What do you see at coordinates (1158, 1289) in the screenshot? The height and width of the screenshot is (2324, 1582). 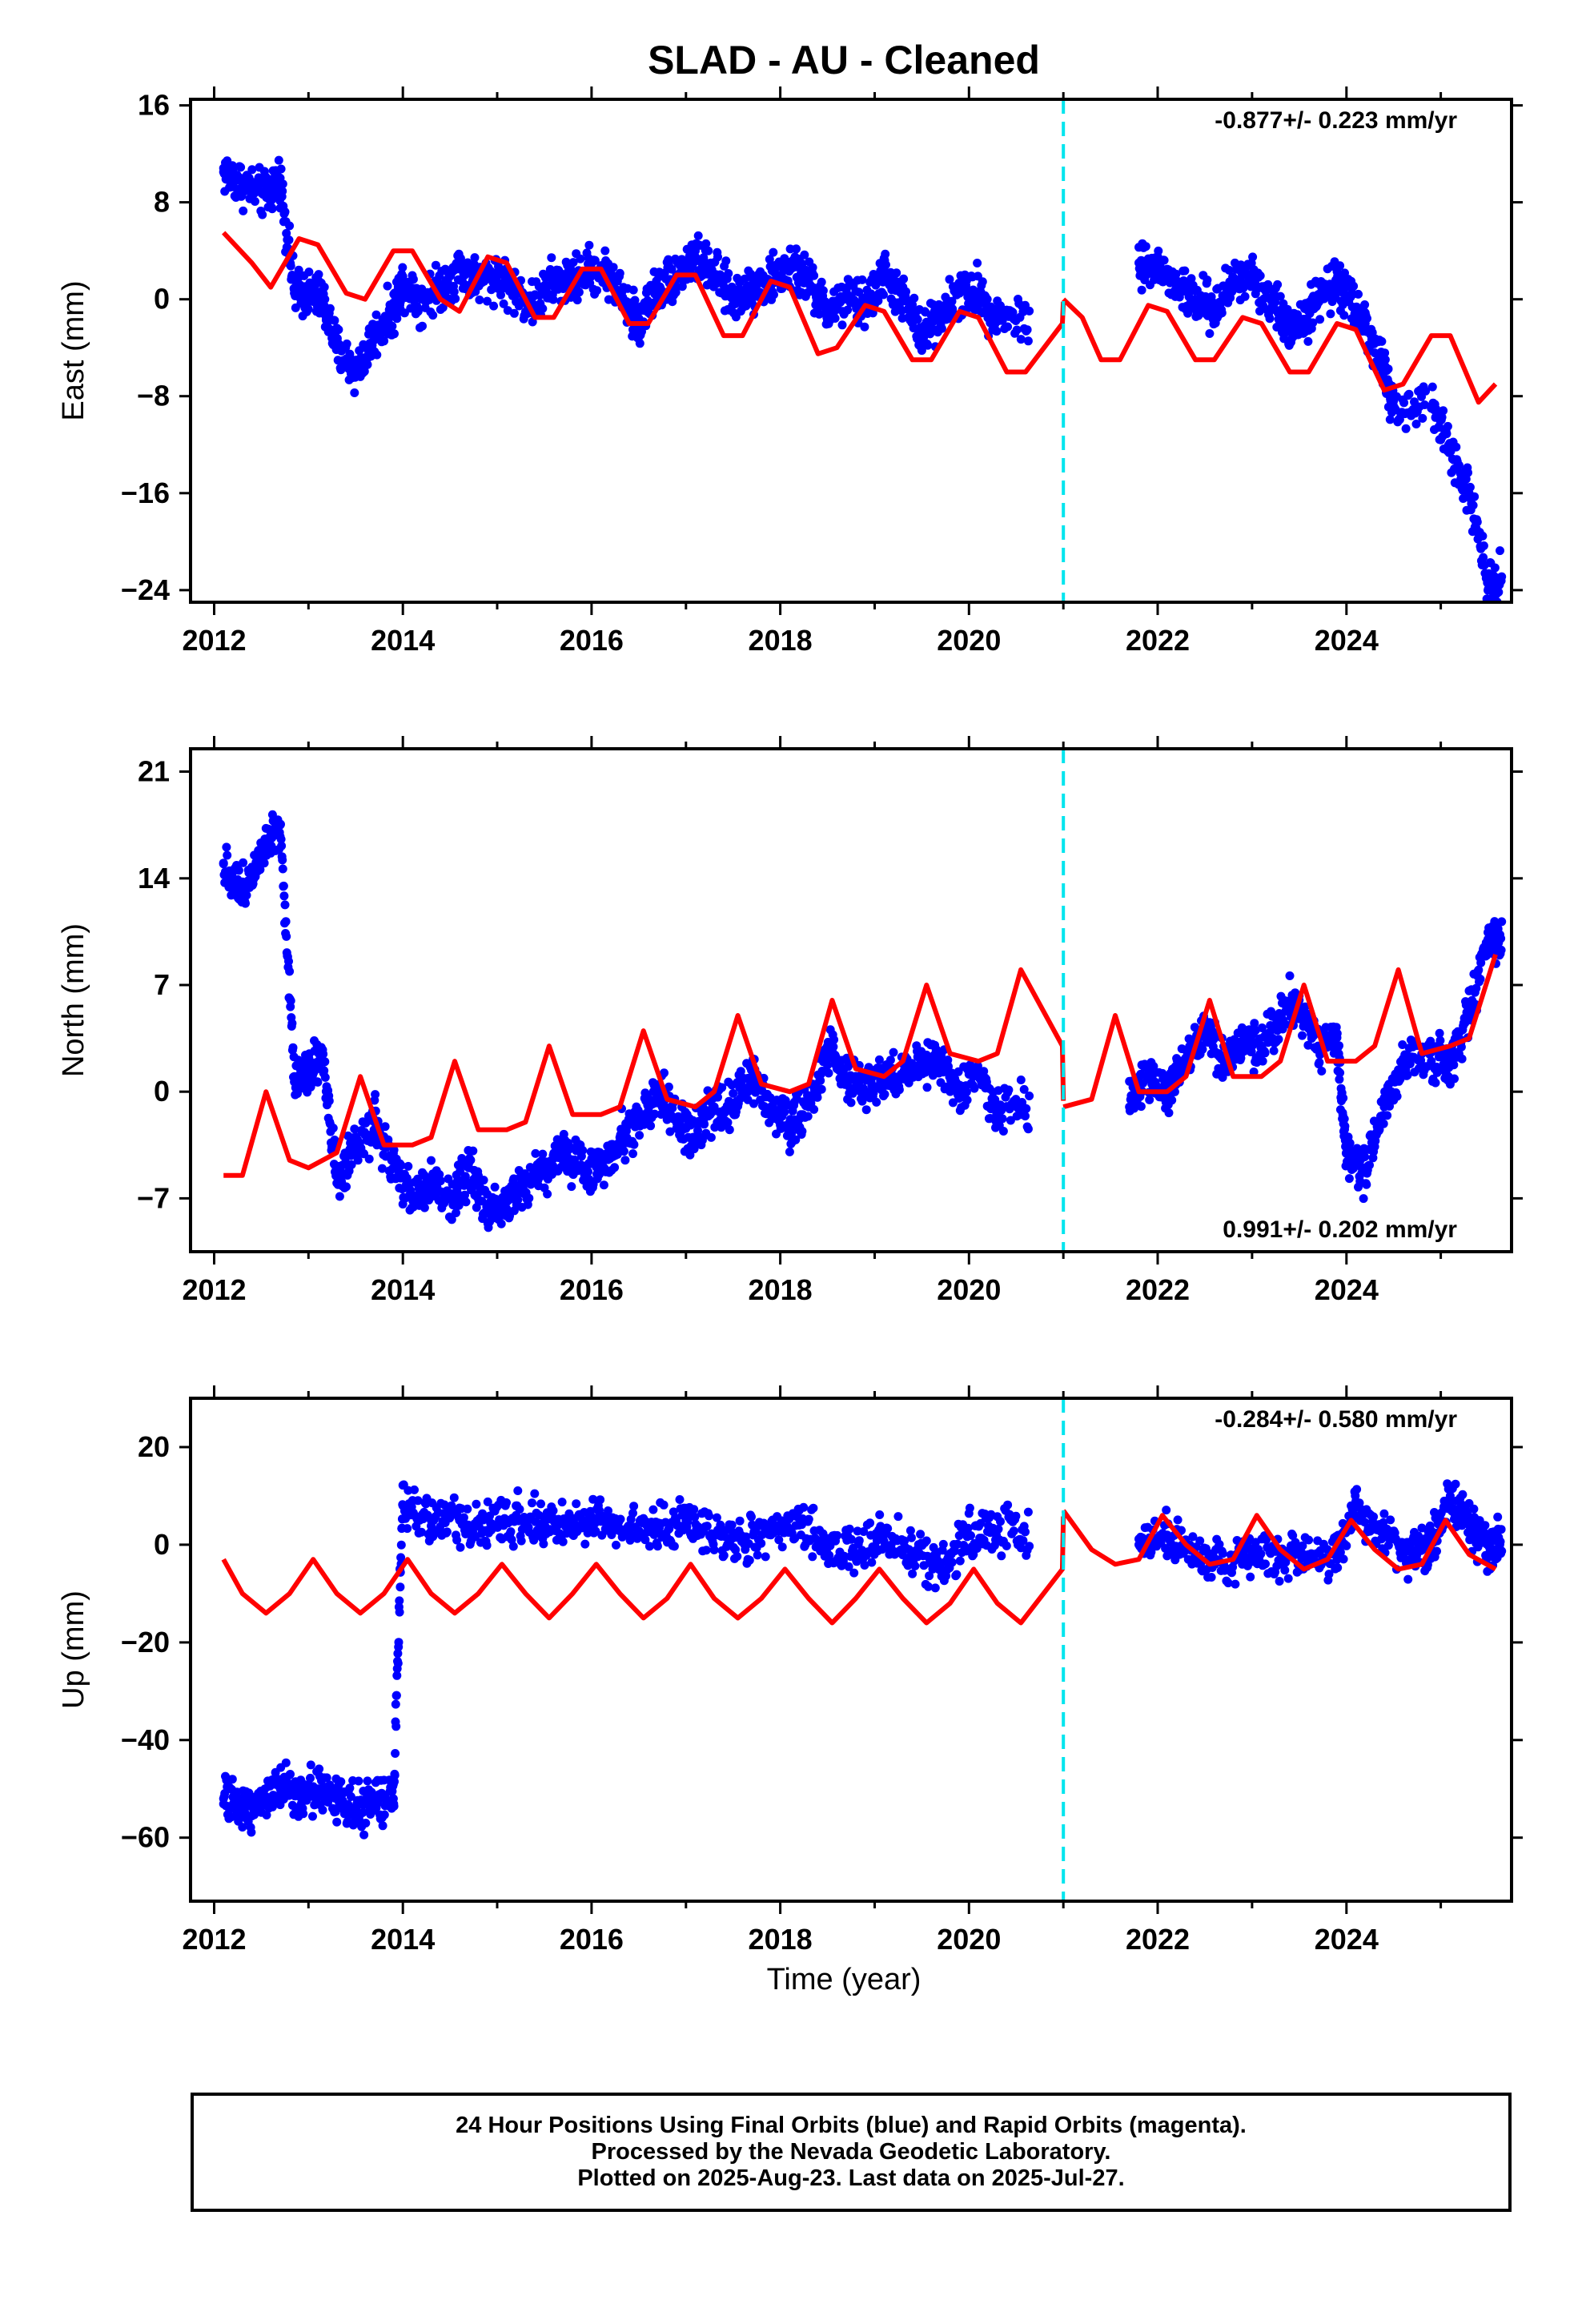 I see `x-tick-label: 2022` at bounding box center [1158, 1289].